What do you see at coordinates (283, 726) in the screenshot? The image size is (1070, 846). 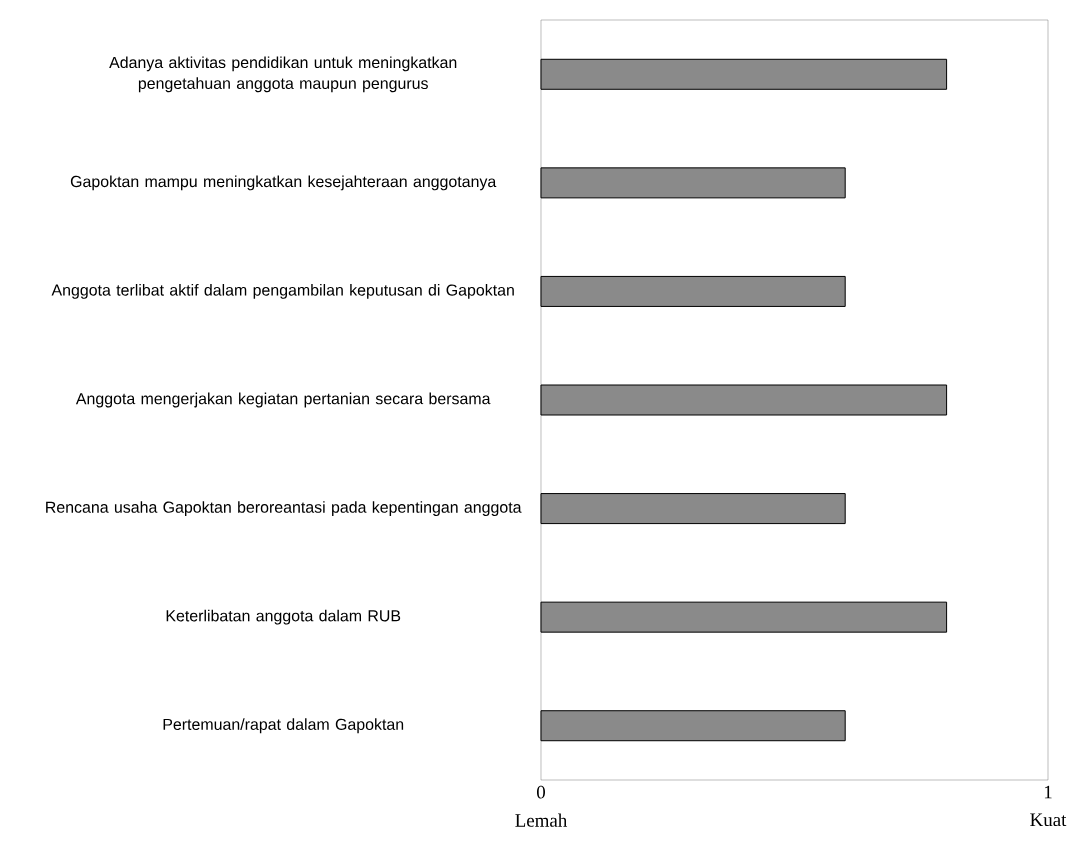 I see `y-tick-label: Pertemuan/rapat dalam Gapoktan` at bounding box center [283, 726].